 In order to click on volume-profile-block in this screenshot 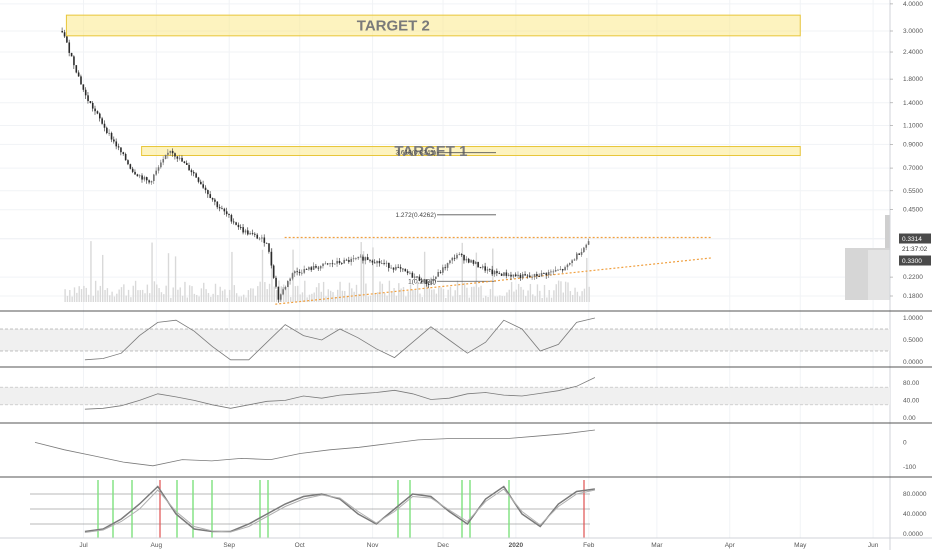, I will do `click(887, 231)`.